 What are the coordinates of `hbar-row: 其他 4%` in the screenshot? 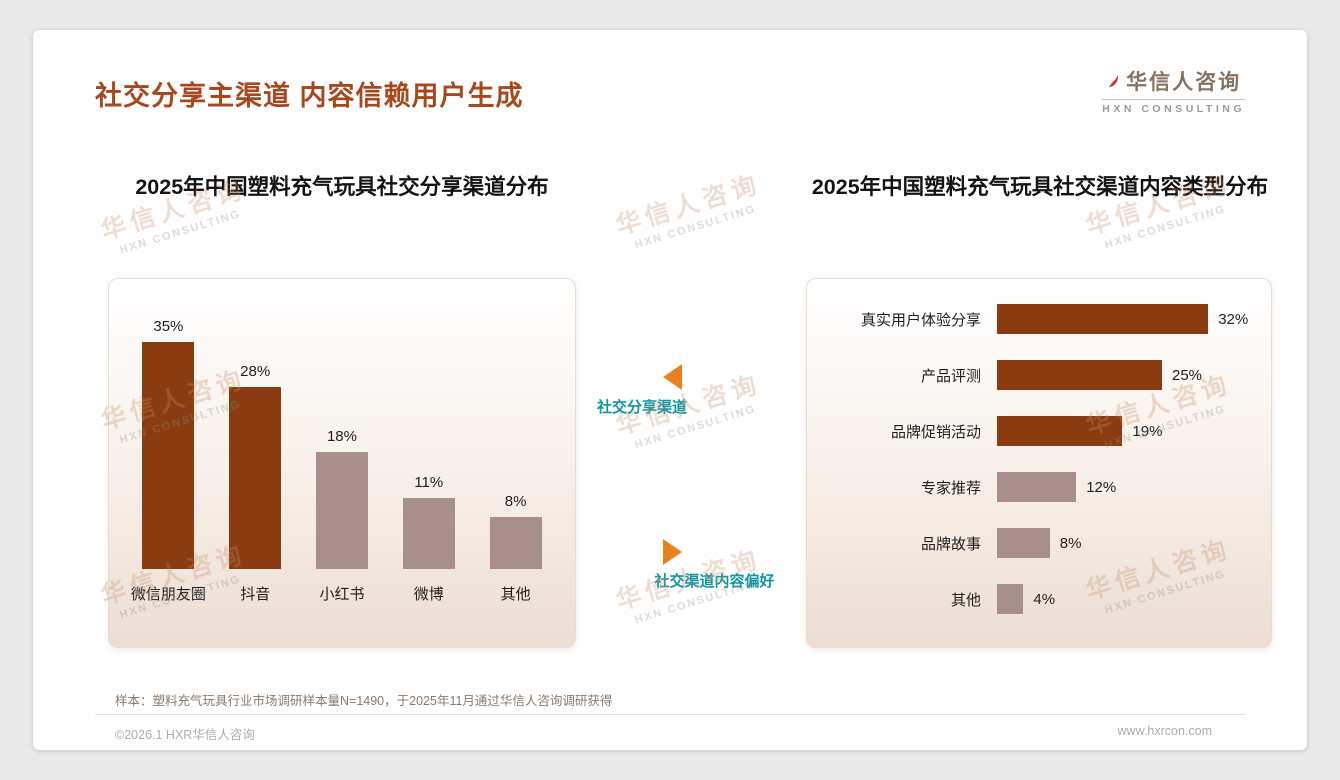 It's located at (1039, 599).